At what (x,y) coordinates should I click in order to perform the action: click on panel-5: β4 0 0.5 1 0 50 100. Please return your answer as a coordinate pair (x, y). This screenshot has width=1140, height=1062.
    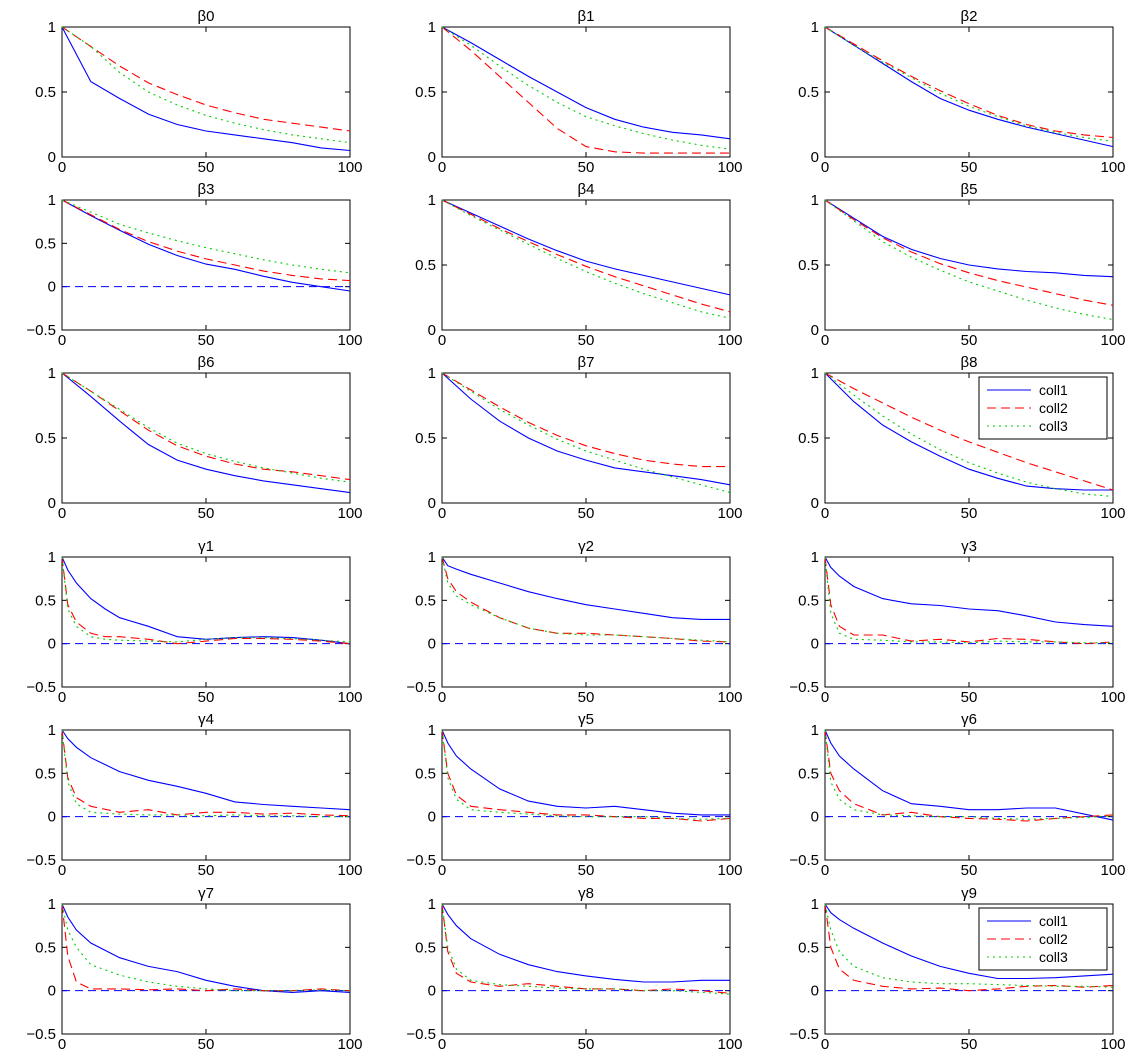
    Looking at the image, I should click on (578, 265).